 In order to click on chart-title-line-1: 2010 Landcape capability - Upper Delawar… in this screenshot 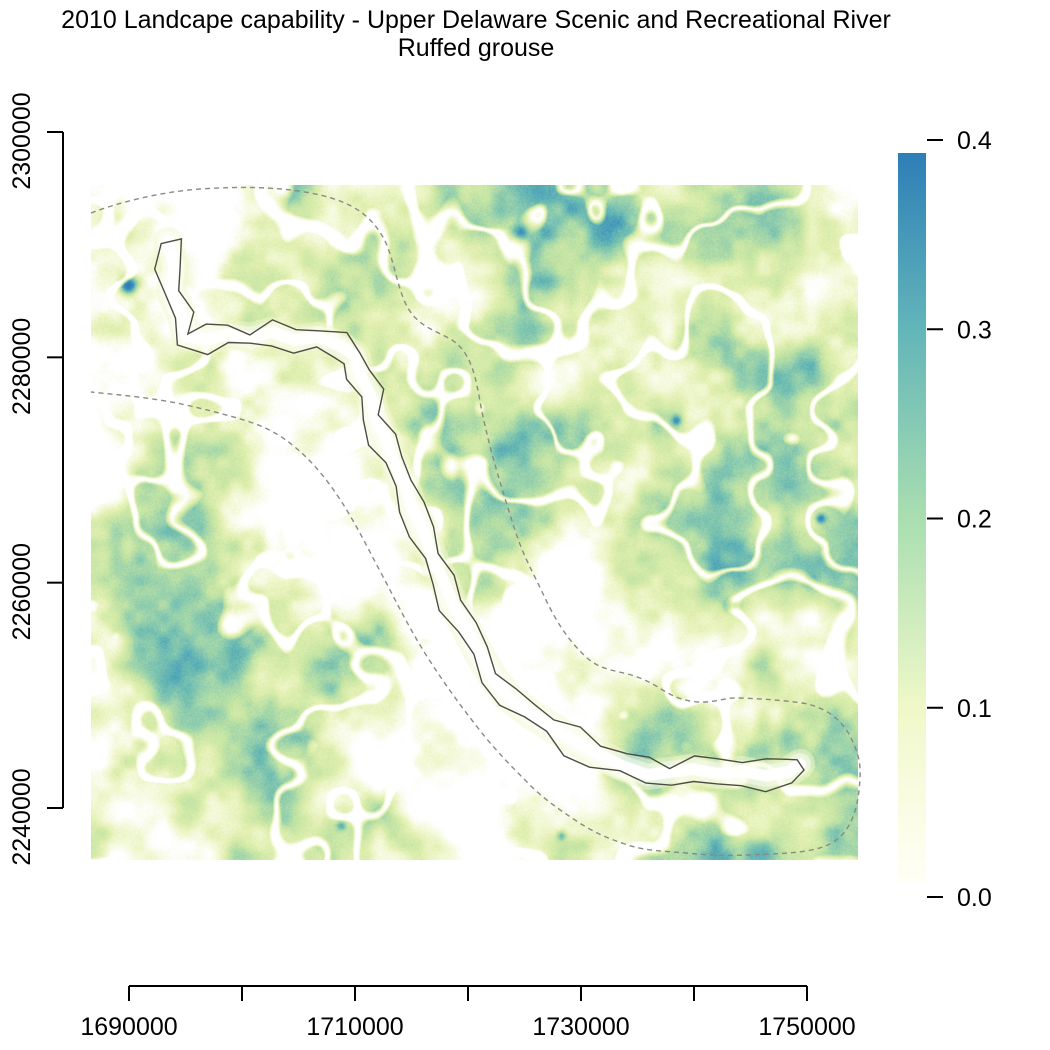, I will do `click(476, 20)`.